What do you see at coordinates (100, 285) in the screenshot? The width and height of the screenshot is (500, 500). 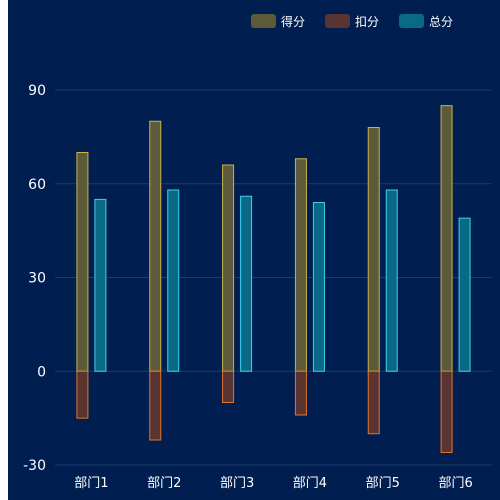 I see `bar-总分-部门1` at bounding box center [100, 285].